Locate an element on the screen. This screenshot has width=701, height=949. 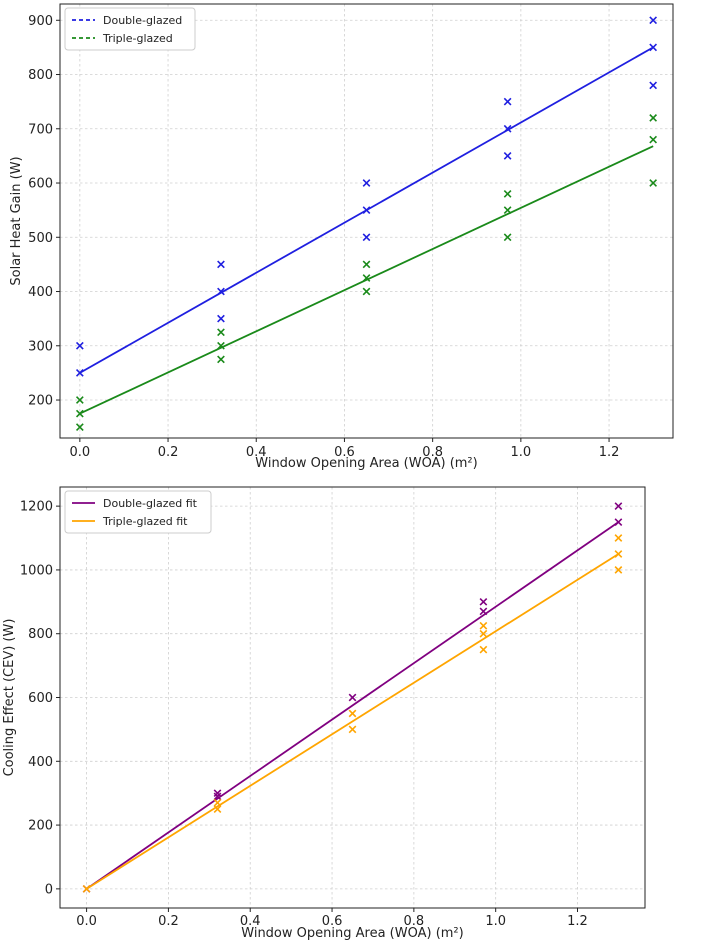
x-tick-label: 0.8 is located at coordinates (414, 921).